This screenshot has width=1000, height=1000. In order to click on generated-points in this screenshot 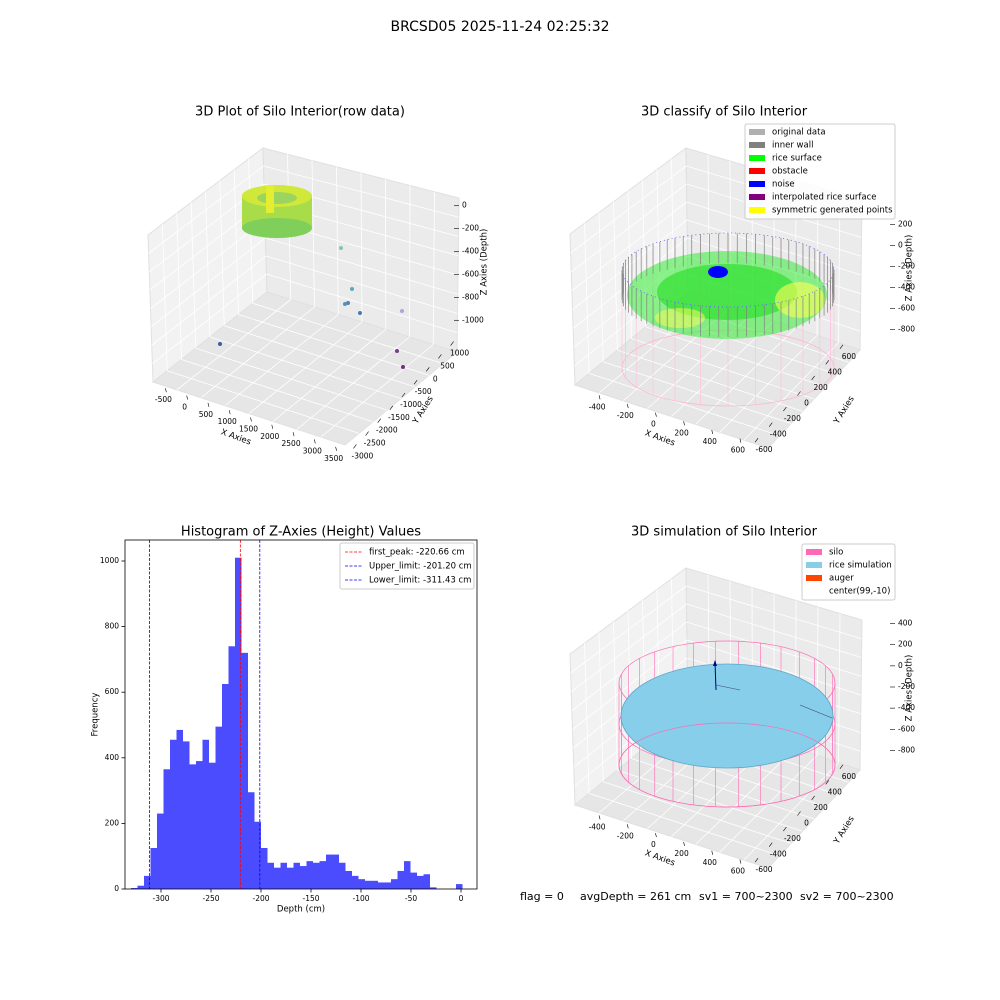, I will do `click(800, 300)`.